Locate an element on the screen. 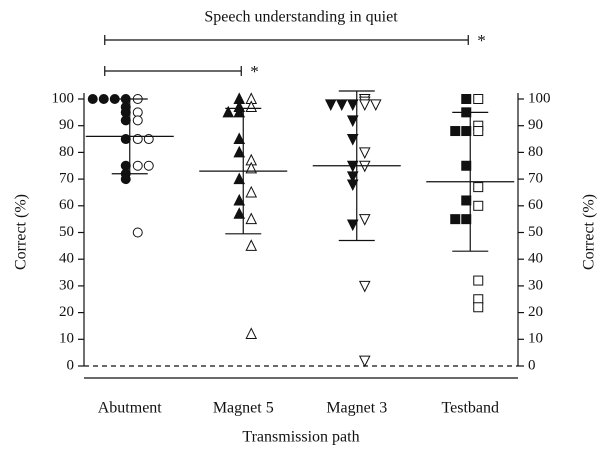 The height and width of the screenshot is (452, 602). y2-tick-label: 30 is located at coordinates (535, 285).